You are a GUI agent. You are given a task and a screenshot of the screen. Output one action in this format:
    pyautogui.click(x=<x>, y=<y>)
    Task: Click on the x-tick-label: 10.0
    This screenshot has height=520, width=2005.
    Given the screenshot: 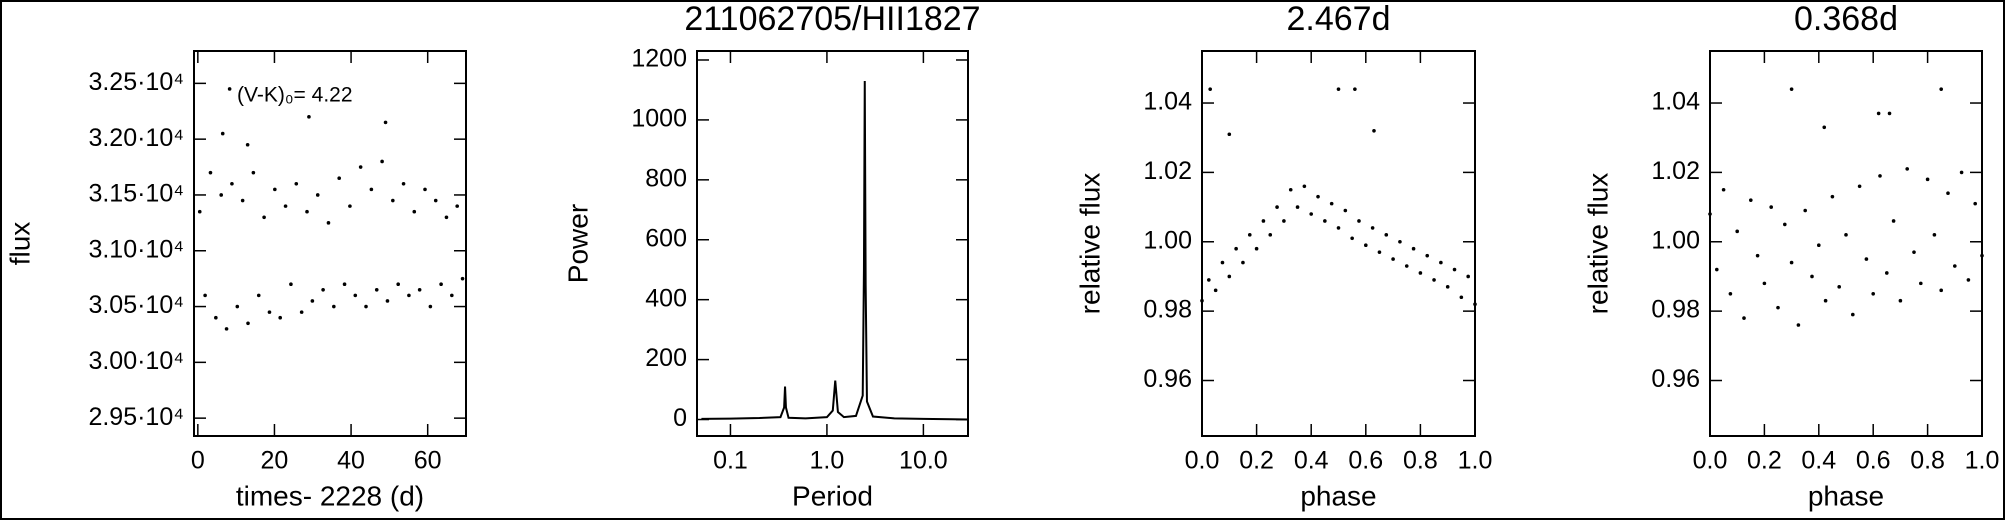 What is the action you would take?
    pyautogui.click(x=923, y=461)
    